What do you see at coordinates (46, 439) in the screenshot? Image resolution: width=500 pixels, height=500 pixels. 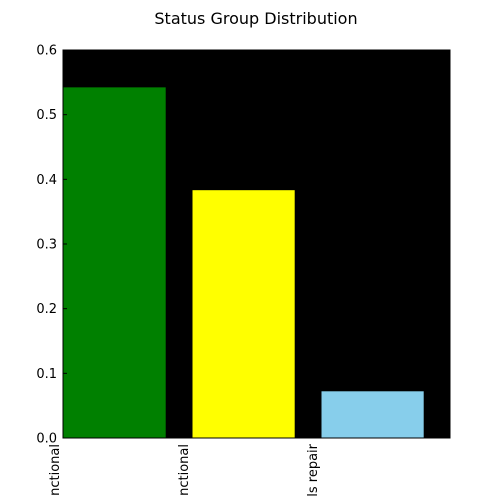 I see `y-tick-label-0: 0.0` at bounding box center [46, 439].